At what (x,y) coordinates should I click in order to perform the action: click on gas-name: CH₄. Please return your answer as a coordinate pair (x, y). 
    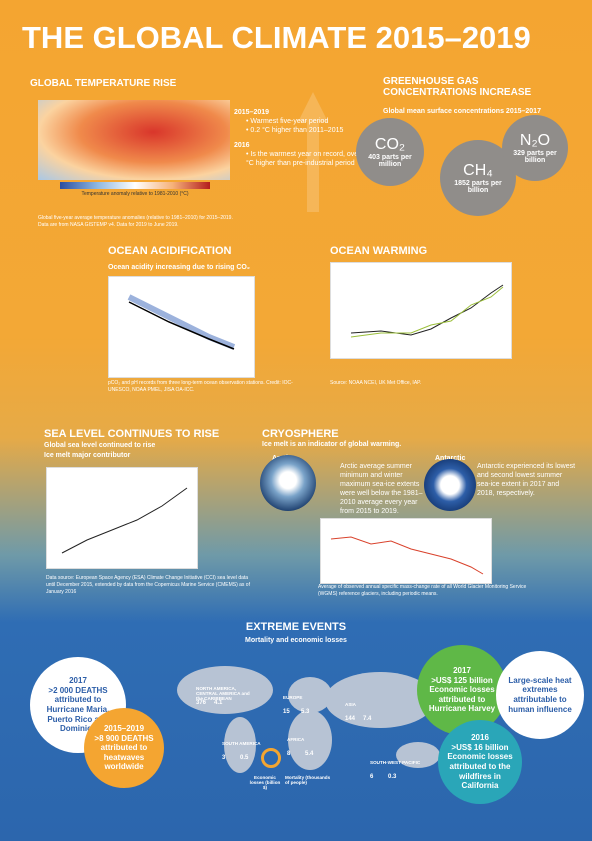
    Looking at the image, I should click on (478, 170).